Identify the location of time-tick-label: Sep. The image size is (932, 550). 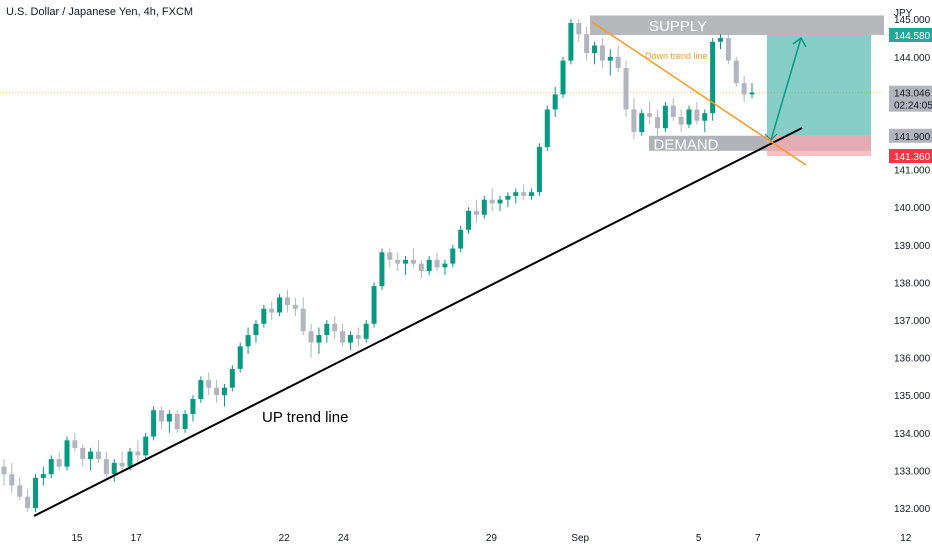
(580, 538).